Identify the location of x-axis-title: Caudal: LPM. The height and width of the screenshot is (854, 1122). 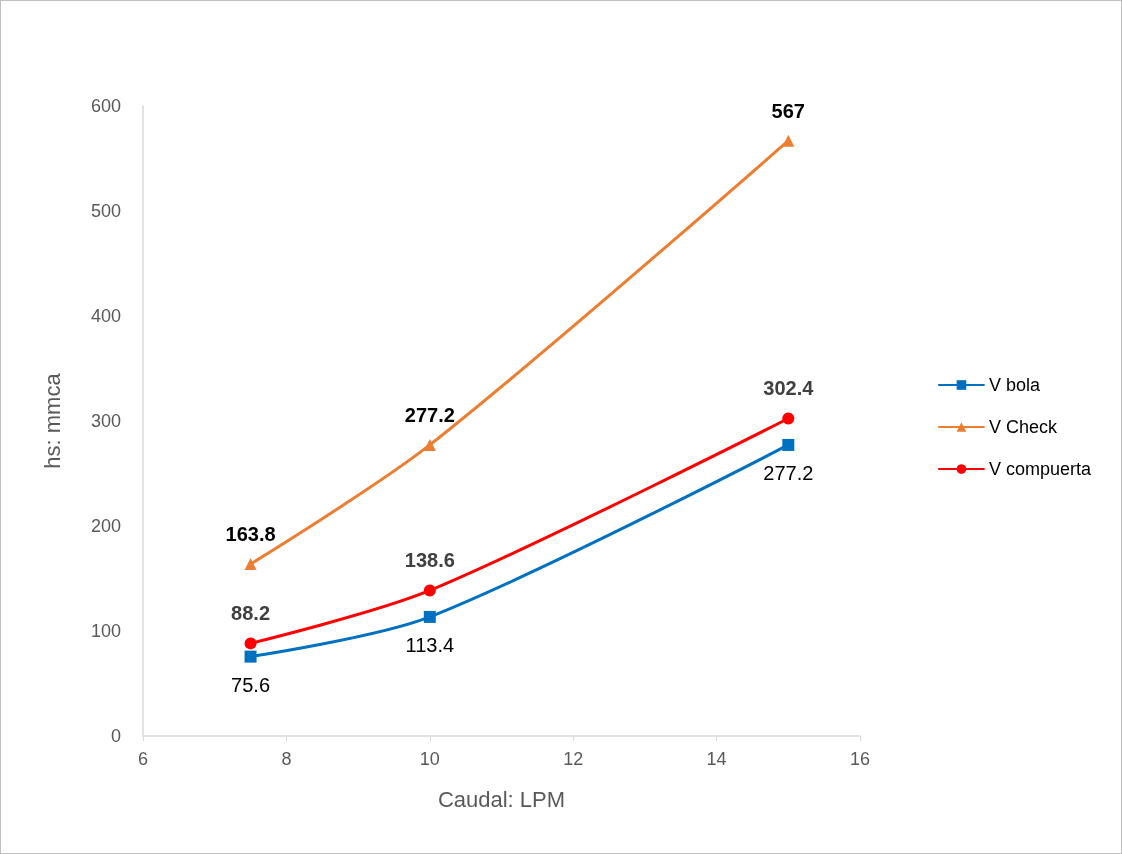
(501, 799).